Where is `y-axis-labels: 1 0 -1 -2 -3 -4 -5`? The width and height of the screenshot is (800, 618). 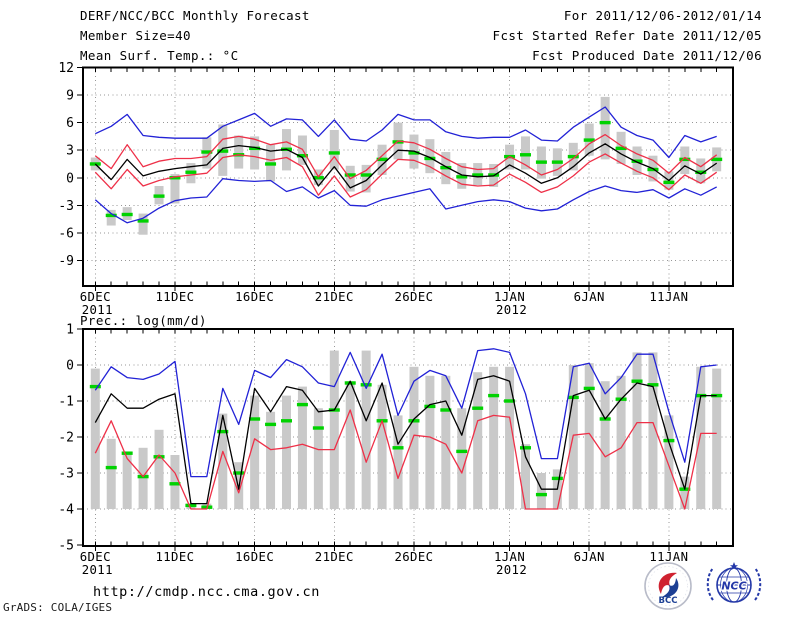 y-axis-labels: 1 0 -1 -2 -3 -4 -5 is located at coordinates (66, 438).